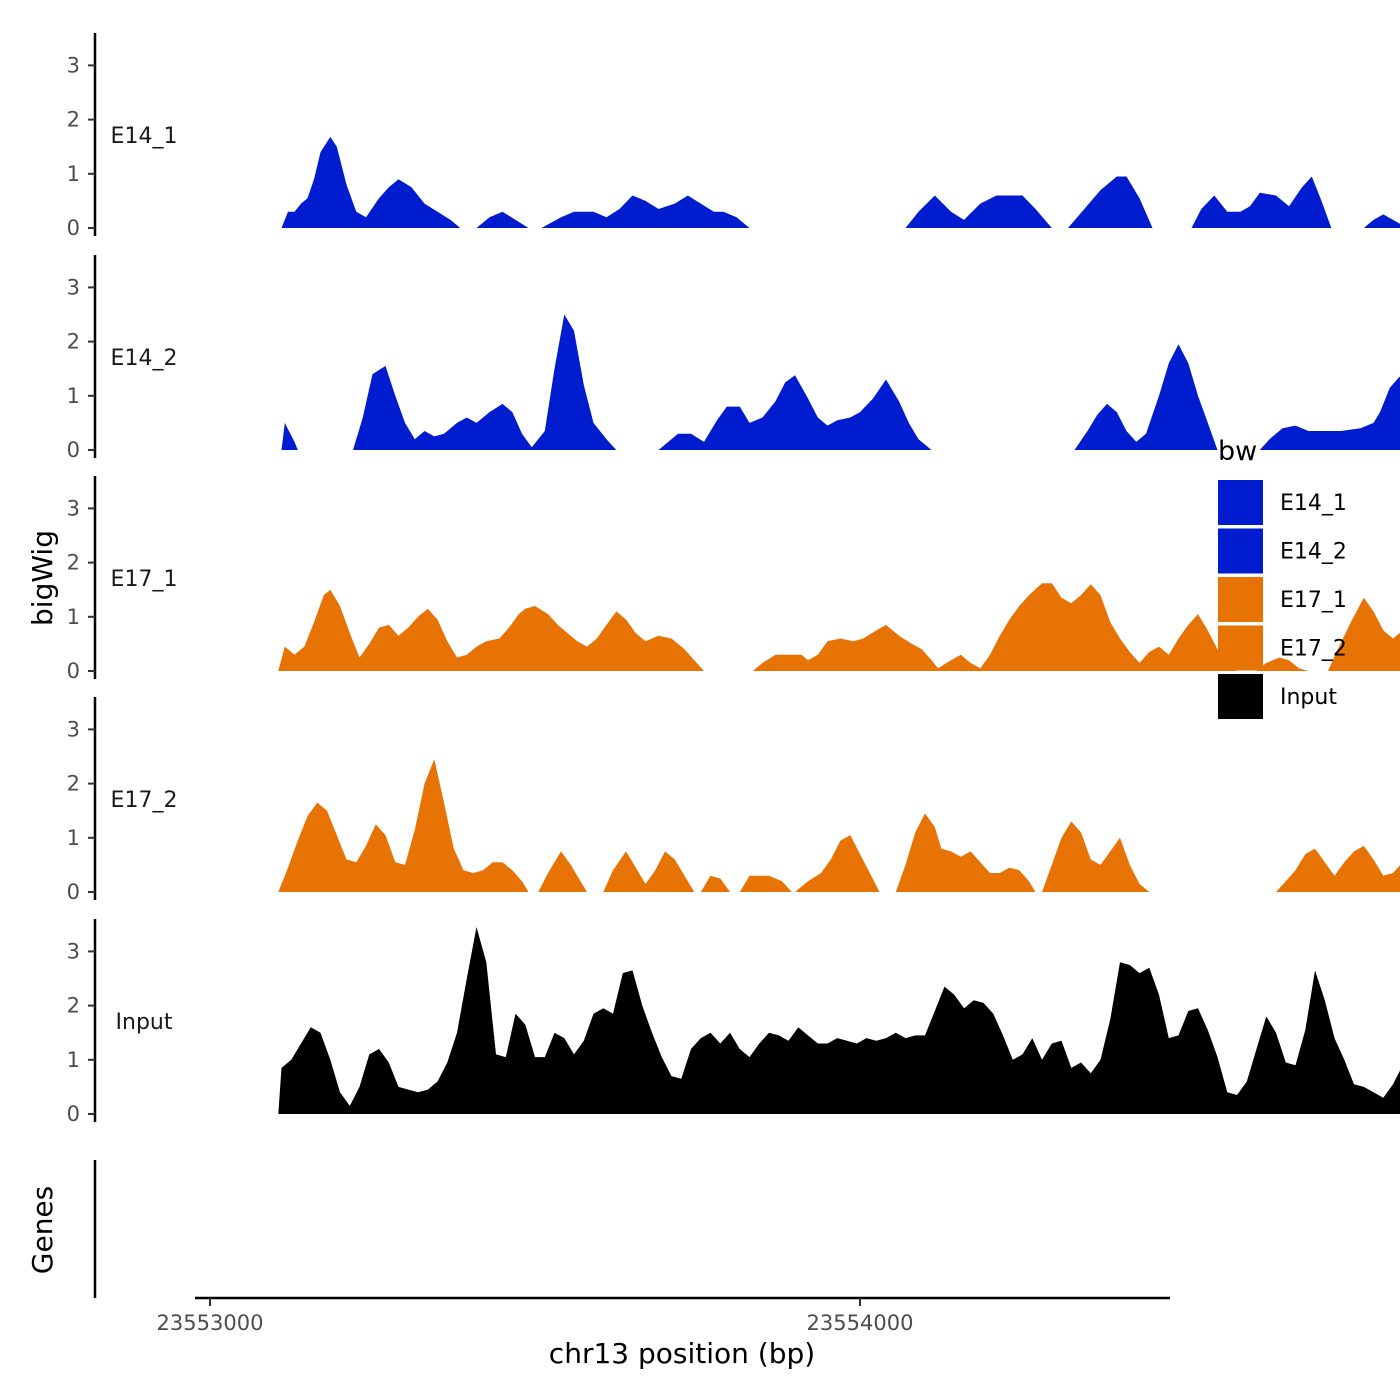 The height and width of the screenshot is (1400, 1400). What do you see at coordinates (95, 1229) in the screenshot?
I see `gene-track: Hist1h1d` at bounding box center [95, 1229].